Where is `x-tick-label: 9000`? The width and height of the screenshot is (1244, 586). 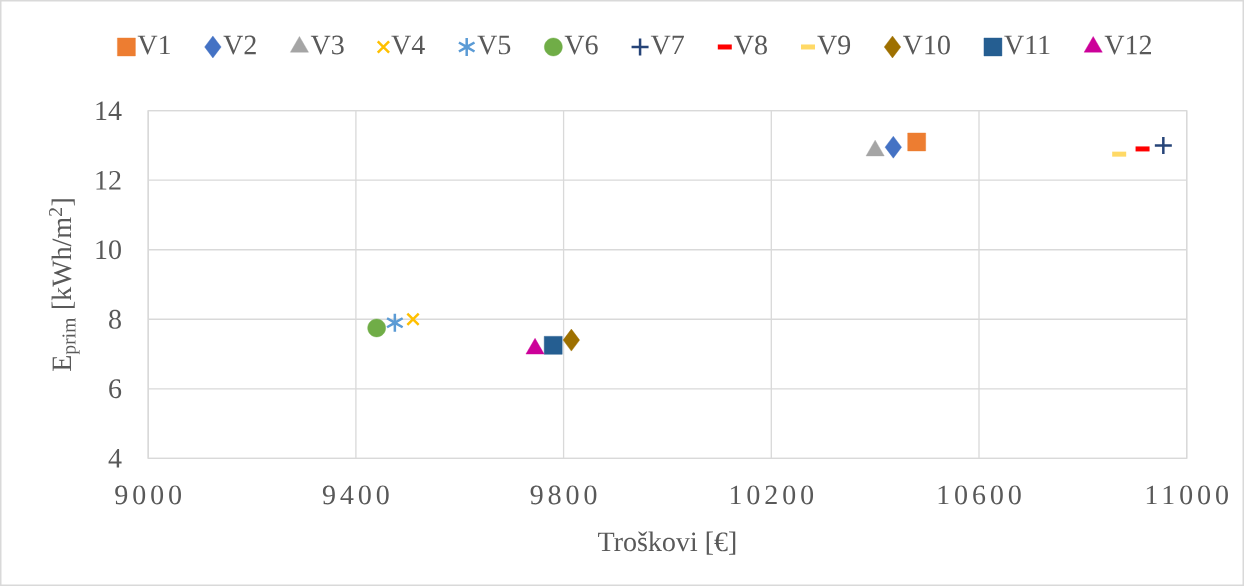
x-tick-label: 9000 is located at coordinates (148, 495).